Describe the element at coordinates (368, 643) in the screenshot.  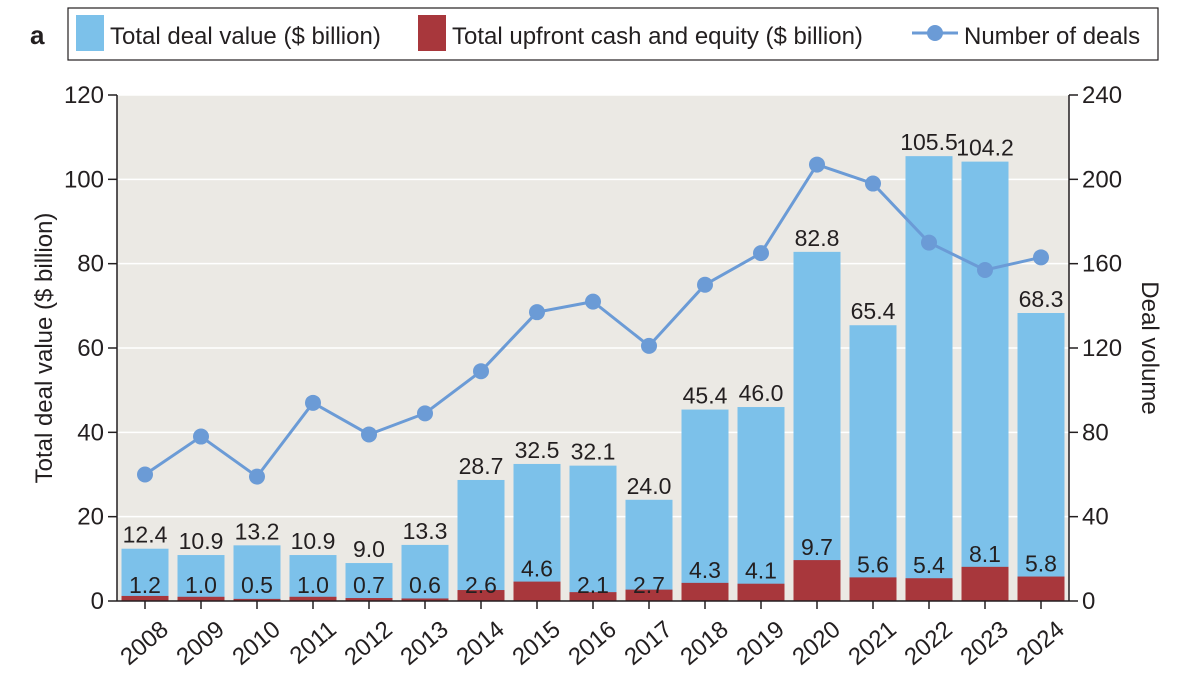
I see `x-tick-label: 2012` at that location.